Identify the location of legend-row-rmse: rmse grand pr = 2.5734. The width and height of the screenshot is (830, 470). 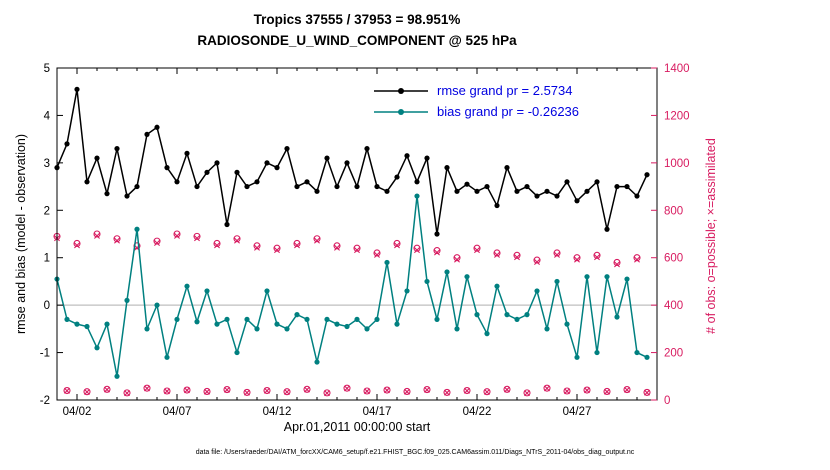
(517, 90).